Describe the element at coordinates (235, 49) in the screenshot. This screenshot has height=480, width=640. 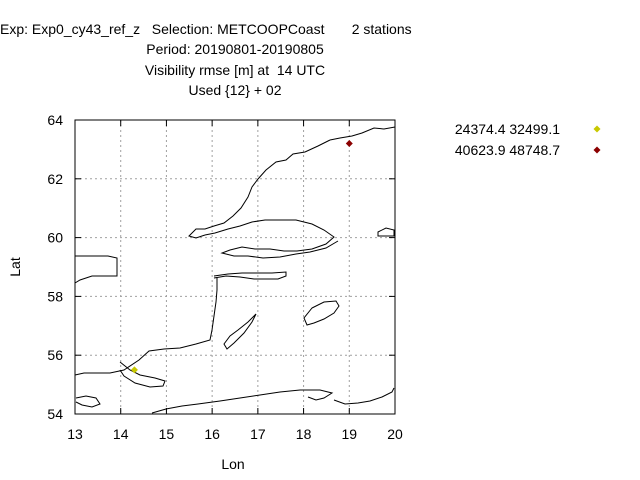
I see `chart-title-line-2: Period: 20190801-20190805` at that location.